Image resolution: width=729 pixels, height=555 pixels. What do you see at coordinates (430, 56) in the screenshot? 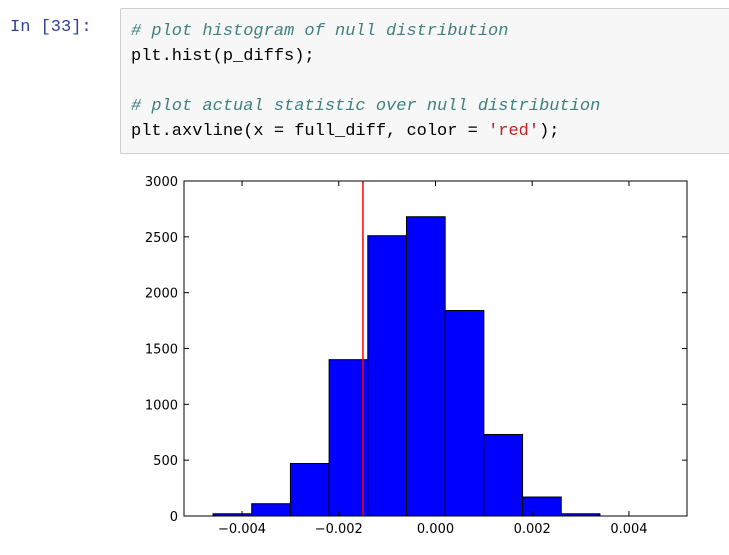
I see `code-line-2: plt.hist(p_diffs);` at bounding box center [430, 56].